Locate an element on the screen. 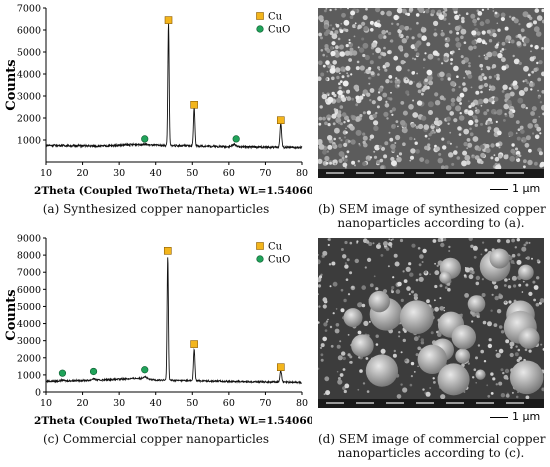 This screenshot has height=467, width=550. x-tick-label-a: 70 is located at coordinates (265, 173).